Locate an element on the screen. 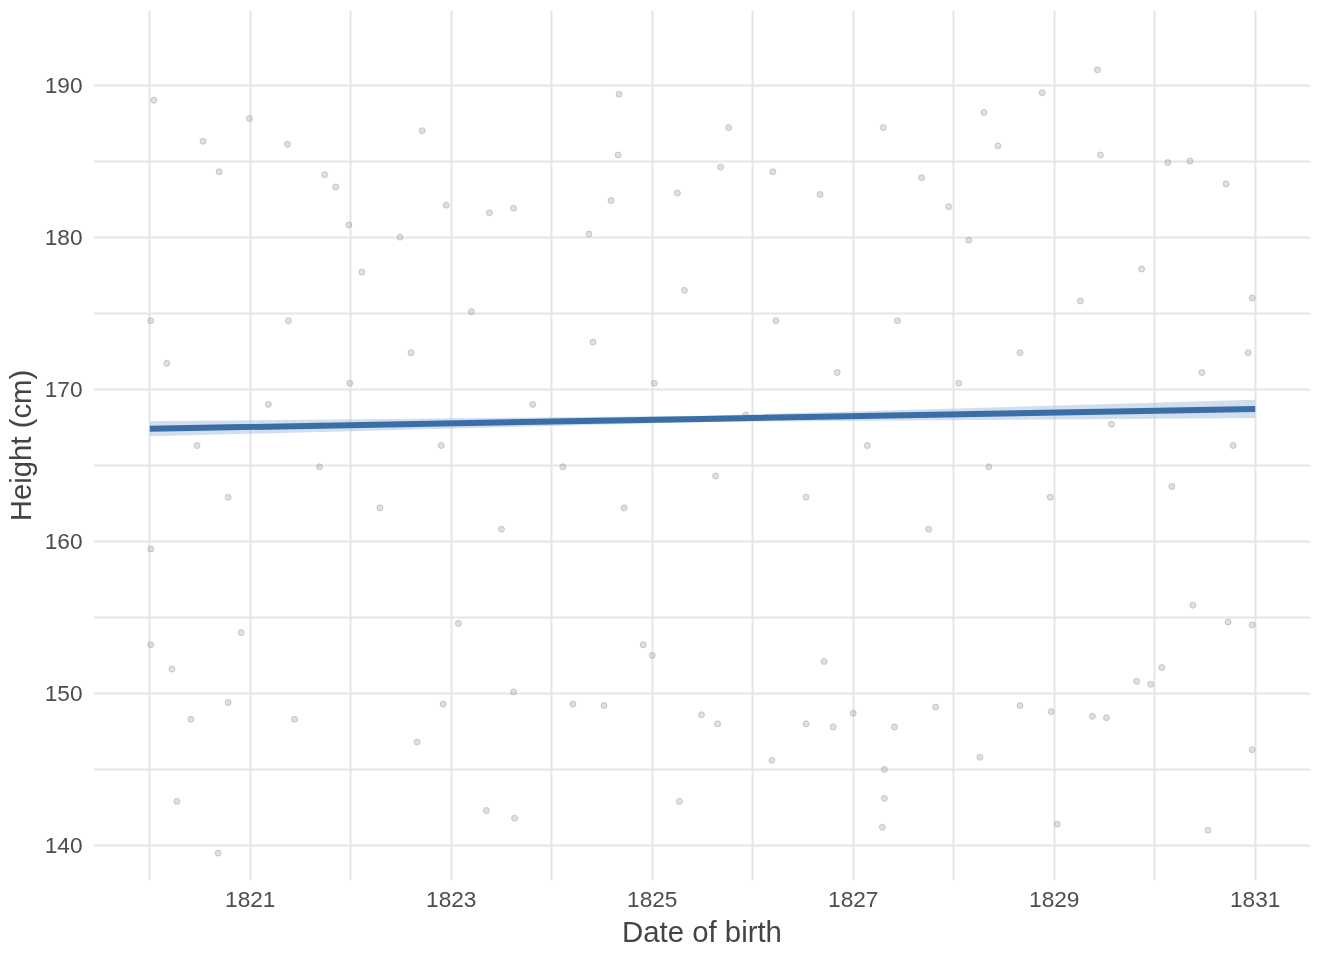  y-tick-label: 160 is located at coordinates (63, 540).